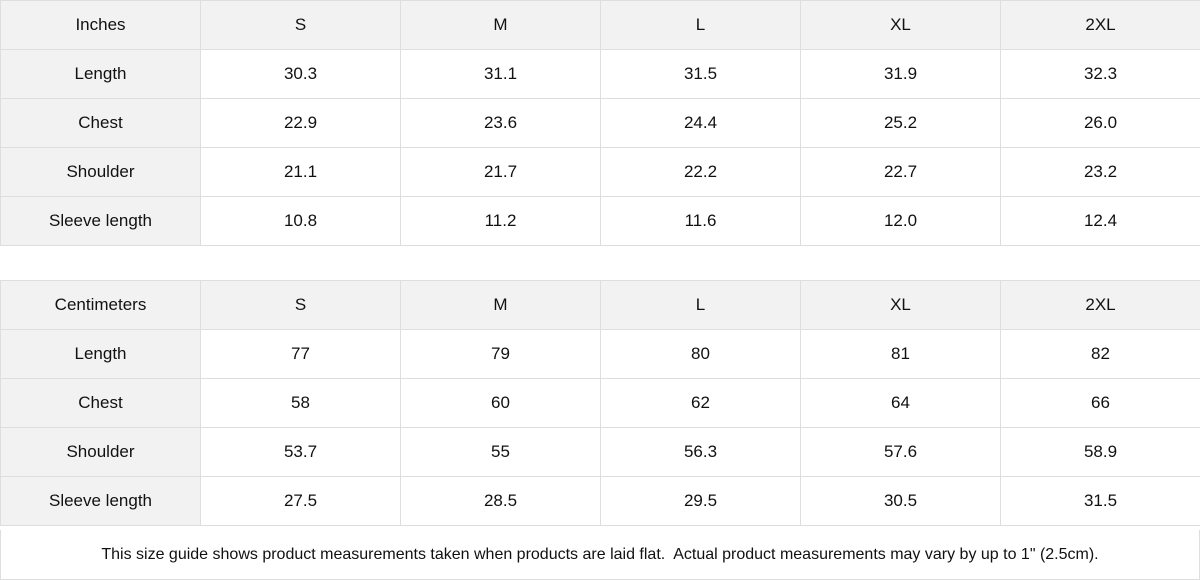  I want to click on table-row: Shoulder 53.7 55 56.3 57.6 58.9, so click(600, 452).